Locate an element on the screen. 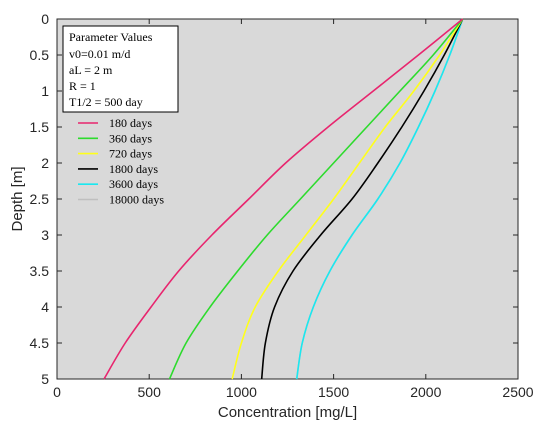  y-tick-label: 1 is located at coordinates (45, 91).